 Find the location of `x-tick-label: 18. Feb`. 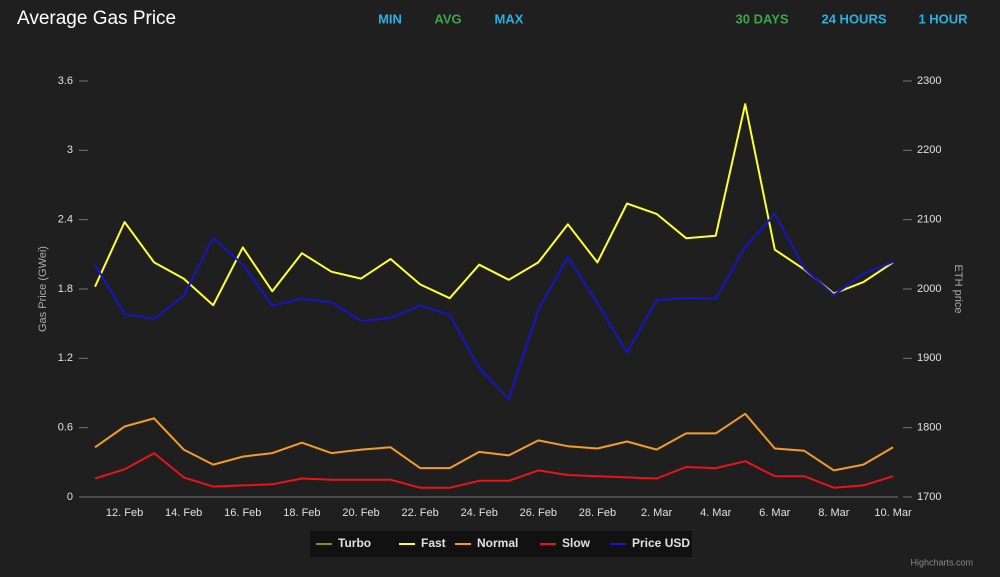

x-tick-label: 18. Feb is located at coordinates (301, 513).